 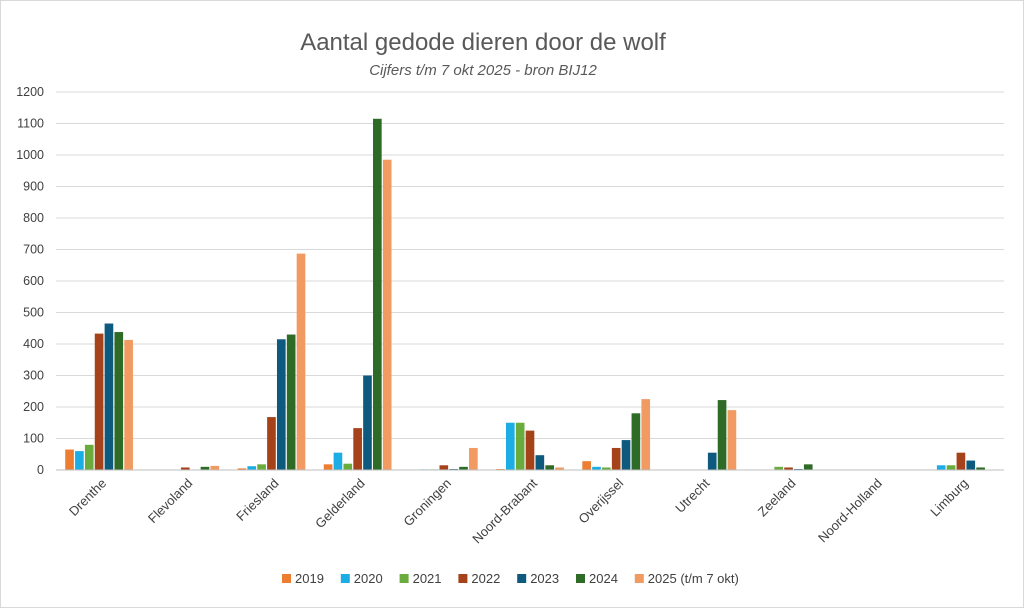 What do you see at coordinates (980, 468) in the screenshot?
I see `bar-limburg-2024` at bounding box center [980, 468].